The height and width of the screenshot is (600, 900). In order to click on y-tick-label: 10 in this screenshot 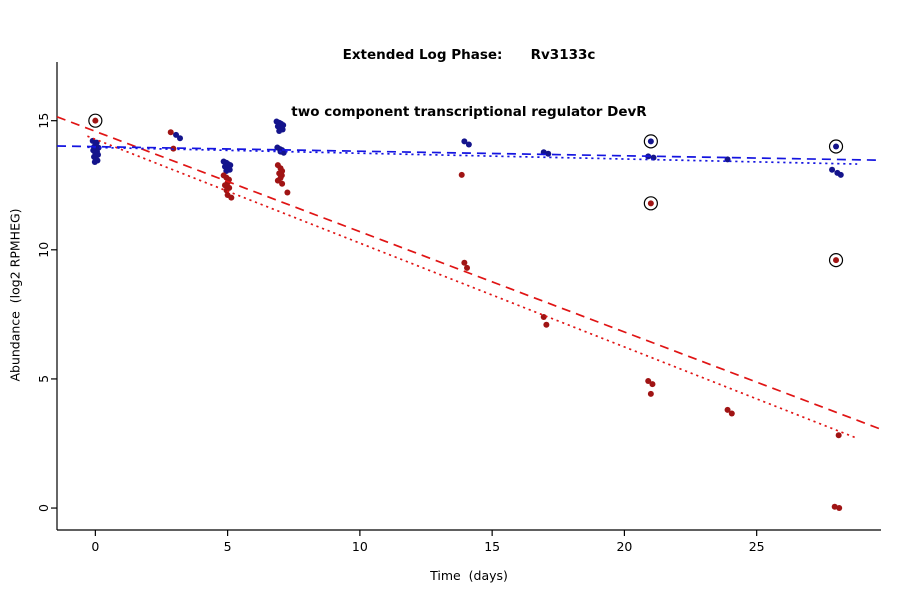, I will do `click(43, 250)`.